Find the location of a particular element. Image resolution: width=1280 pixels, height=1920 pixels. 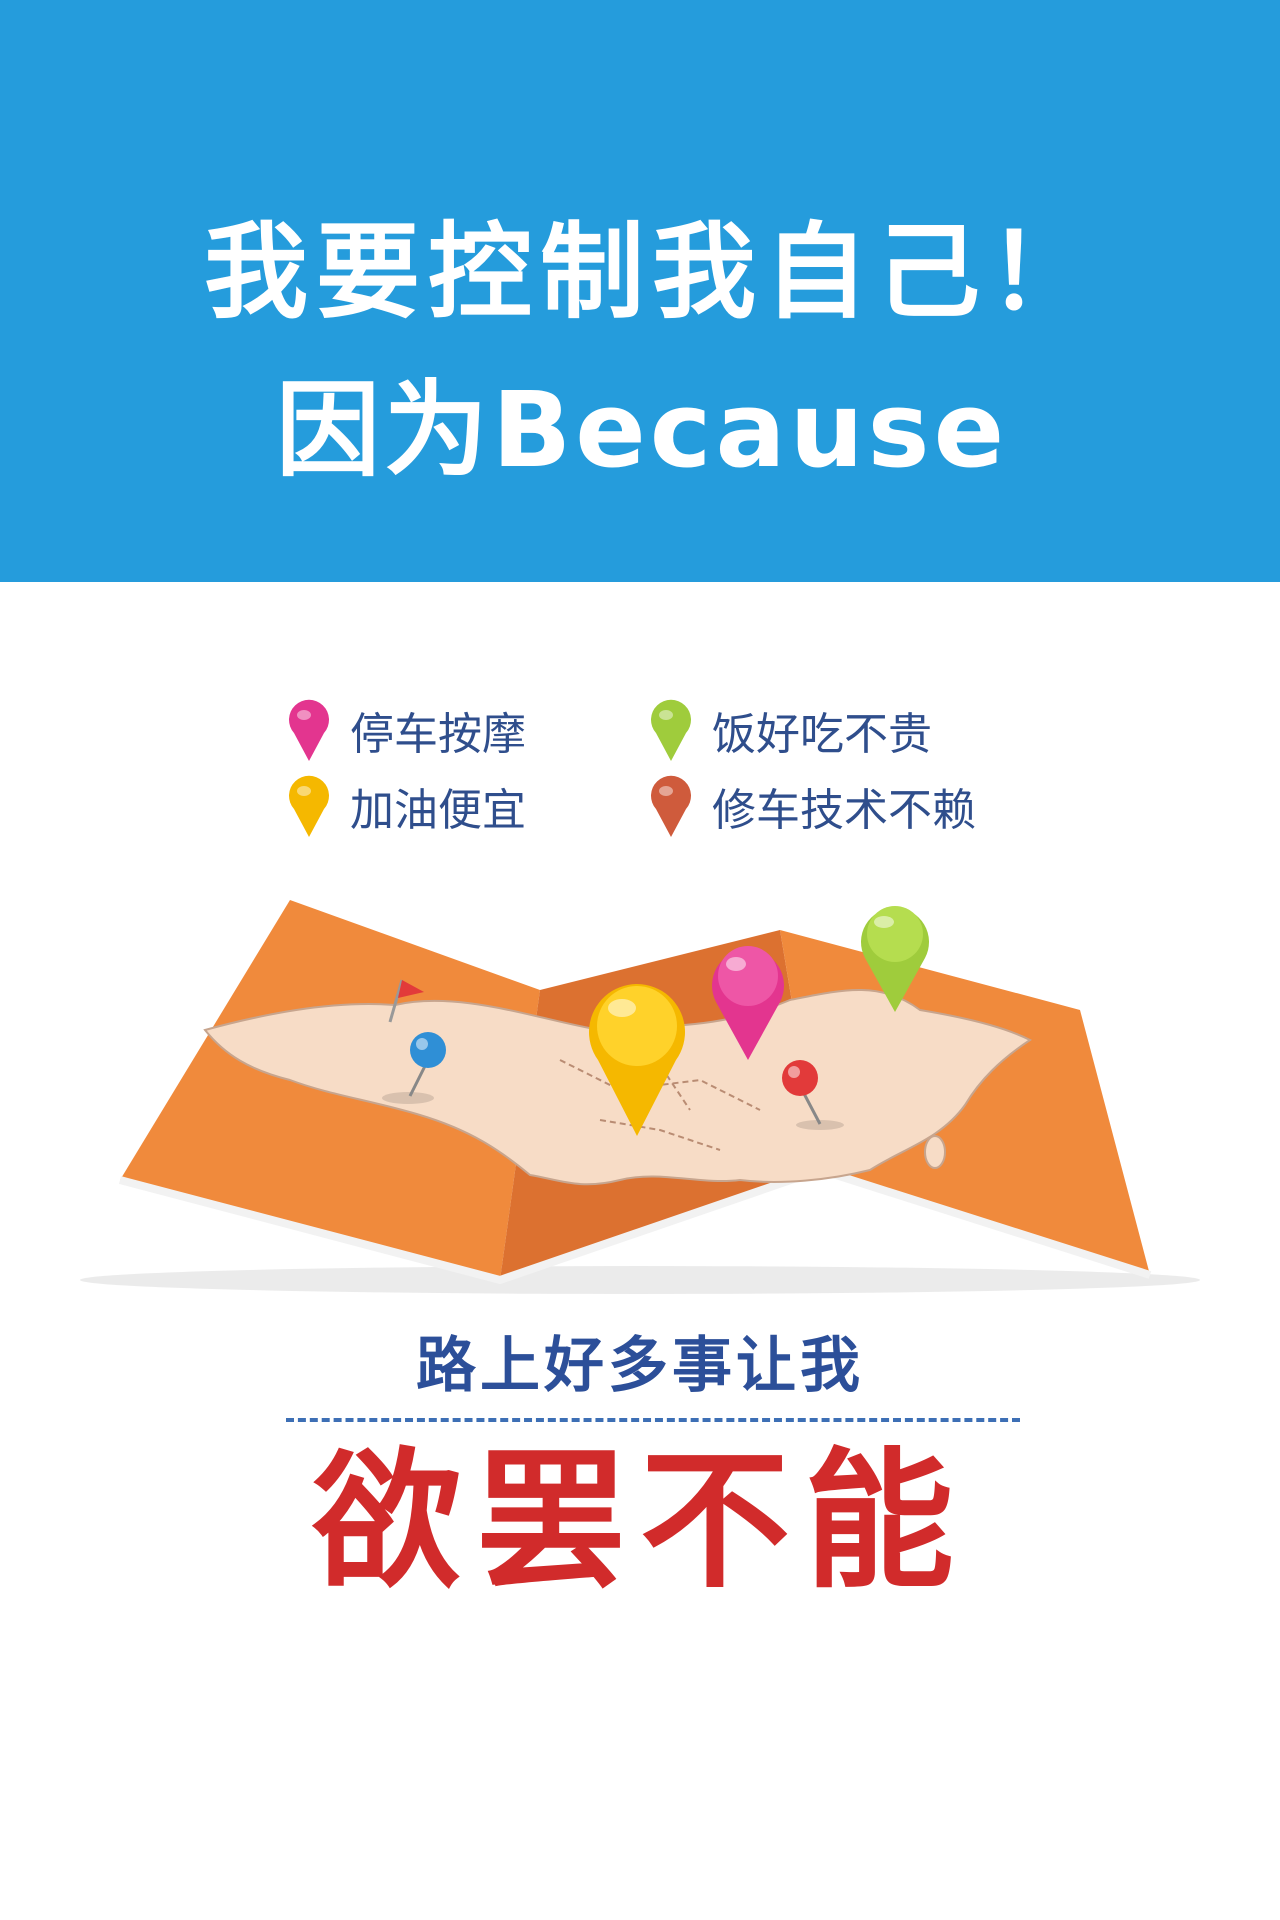

headline-line-2: 因为Because is located at coordinates (642, 430).